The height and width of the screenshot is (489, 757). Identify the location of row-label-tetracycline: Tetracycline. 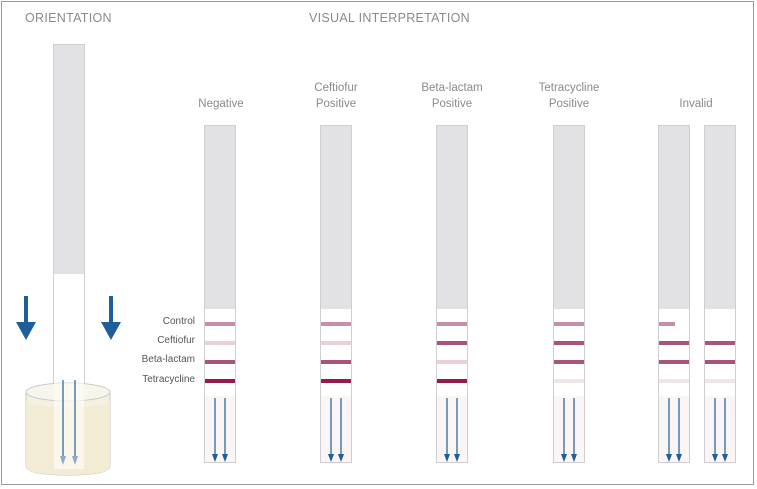
(168, 379).